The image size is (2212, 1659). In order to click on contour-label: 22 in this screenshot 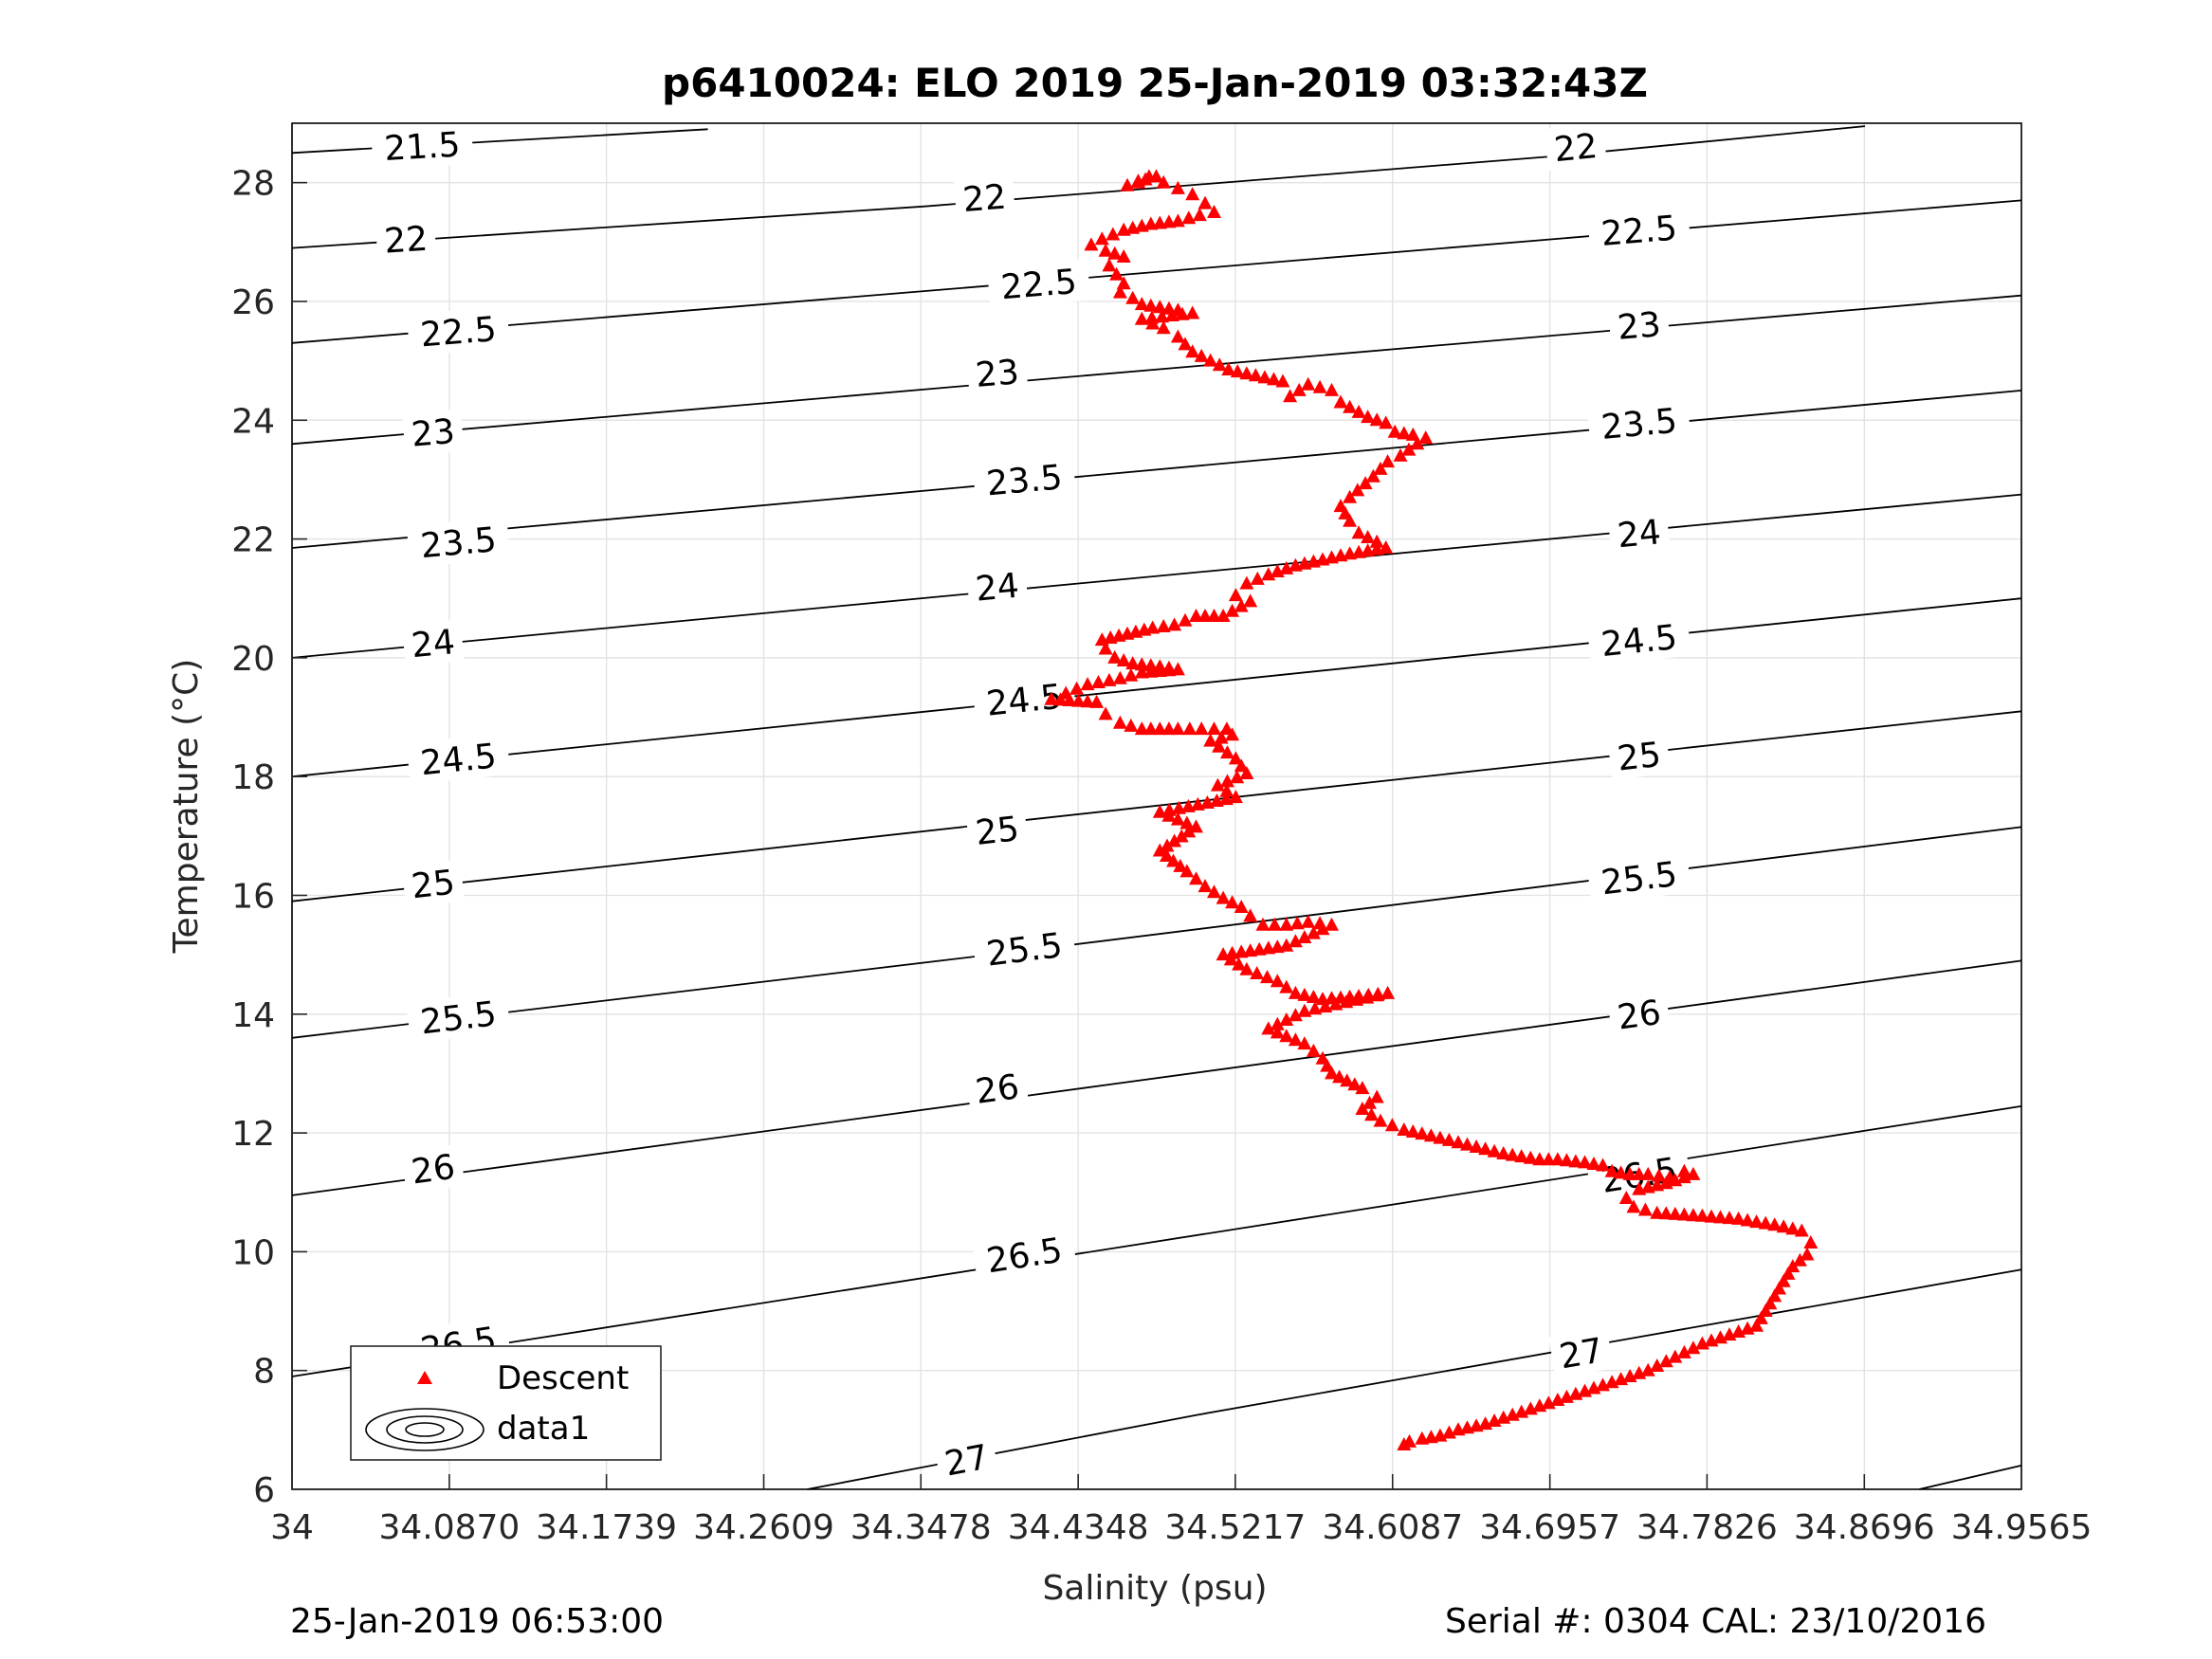, I will do `click(1576, 148)`.